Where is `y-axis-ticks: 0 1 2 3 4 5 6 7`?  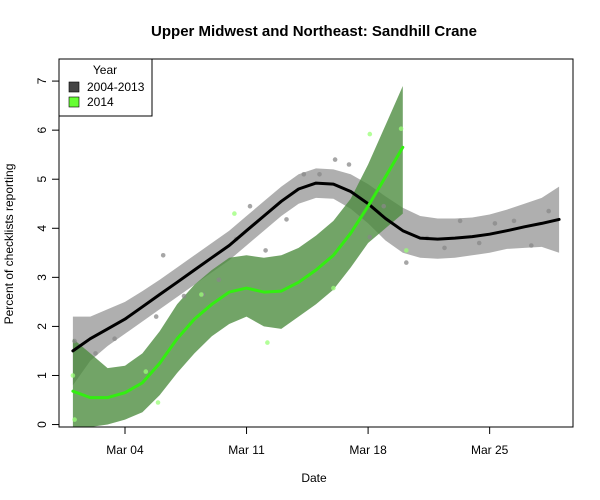 y-axis-ticks: 0 1 2 3 4 5 6 7 is located at coordinates (47, 252).